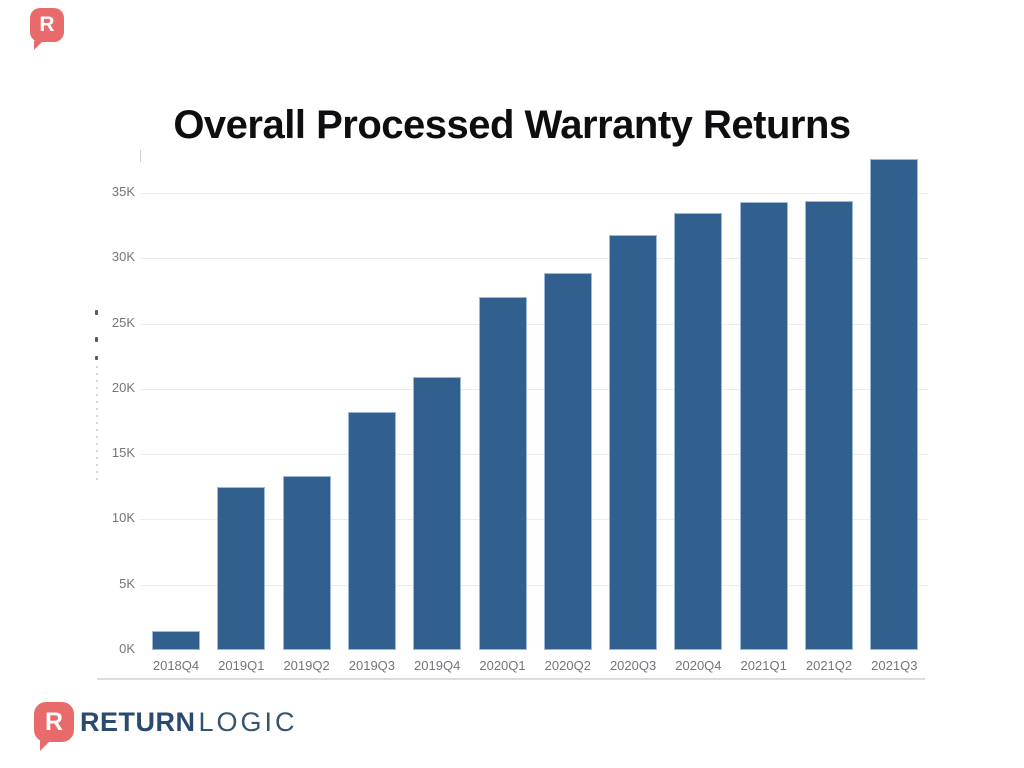 The width and height of the screenshot is (1024, 768). I want to click on gridline-5K, so click(534, 585).